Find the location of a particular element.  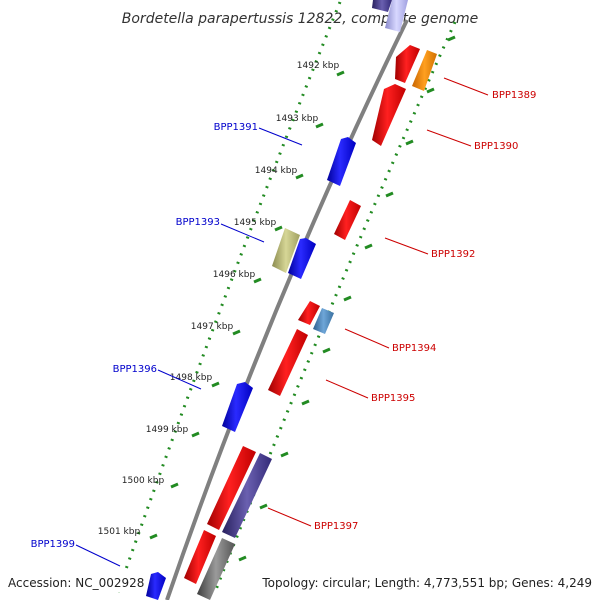

kbp-label: 1497 kbp is located at coordinates (212, 327).